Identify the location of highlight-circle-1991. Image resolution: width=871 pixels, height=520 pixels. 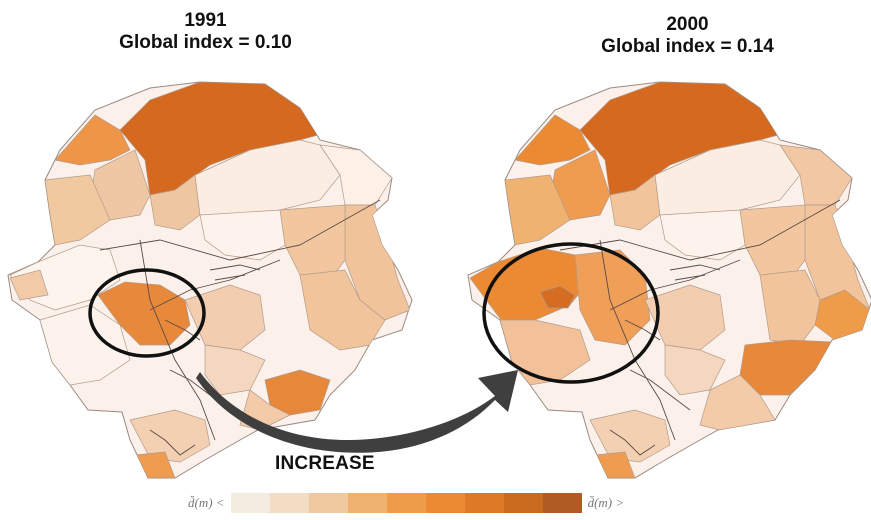
(147, 313).